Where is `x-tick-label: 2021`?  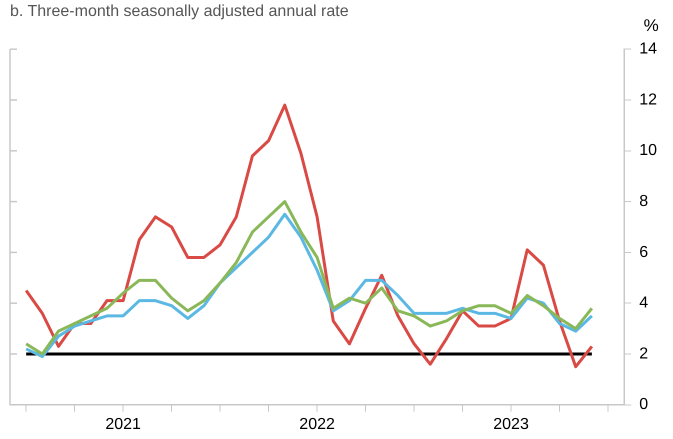
x-tick-label: 2021 is located at coordinates (123, 424).